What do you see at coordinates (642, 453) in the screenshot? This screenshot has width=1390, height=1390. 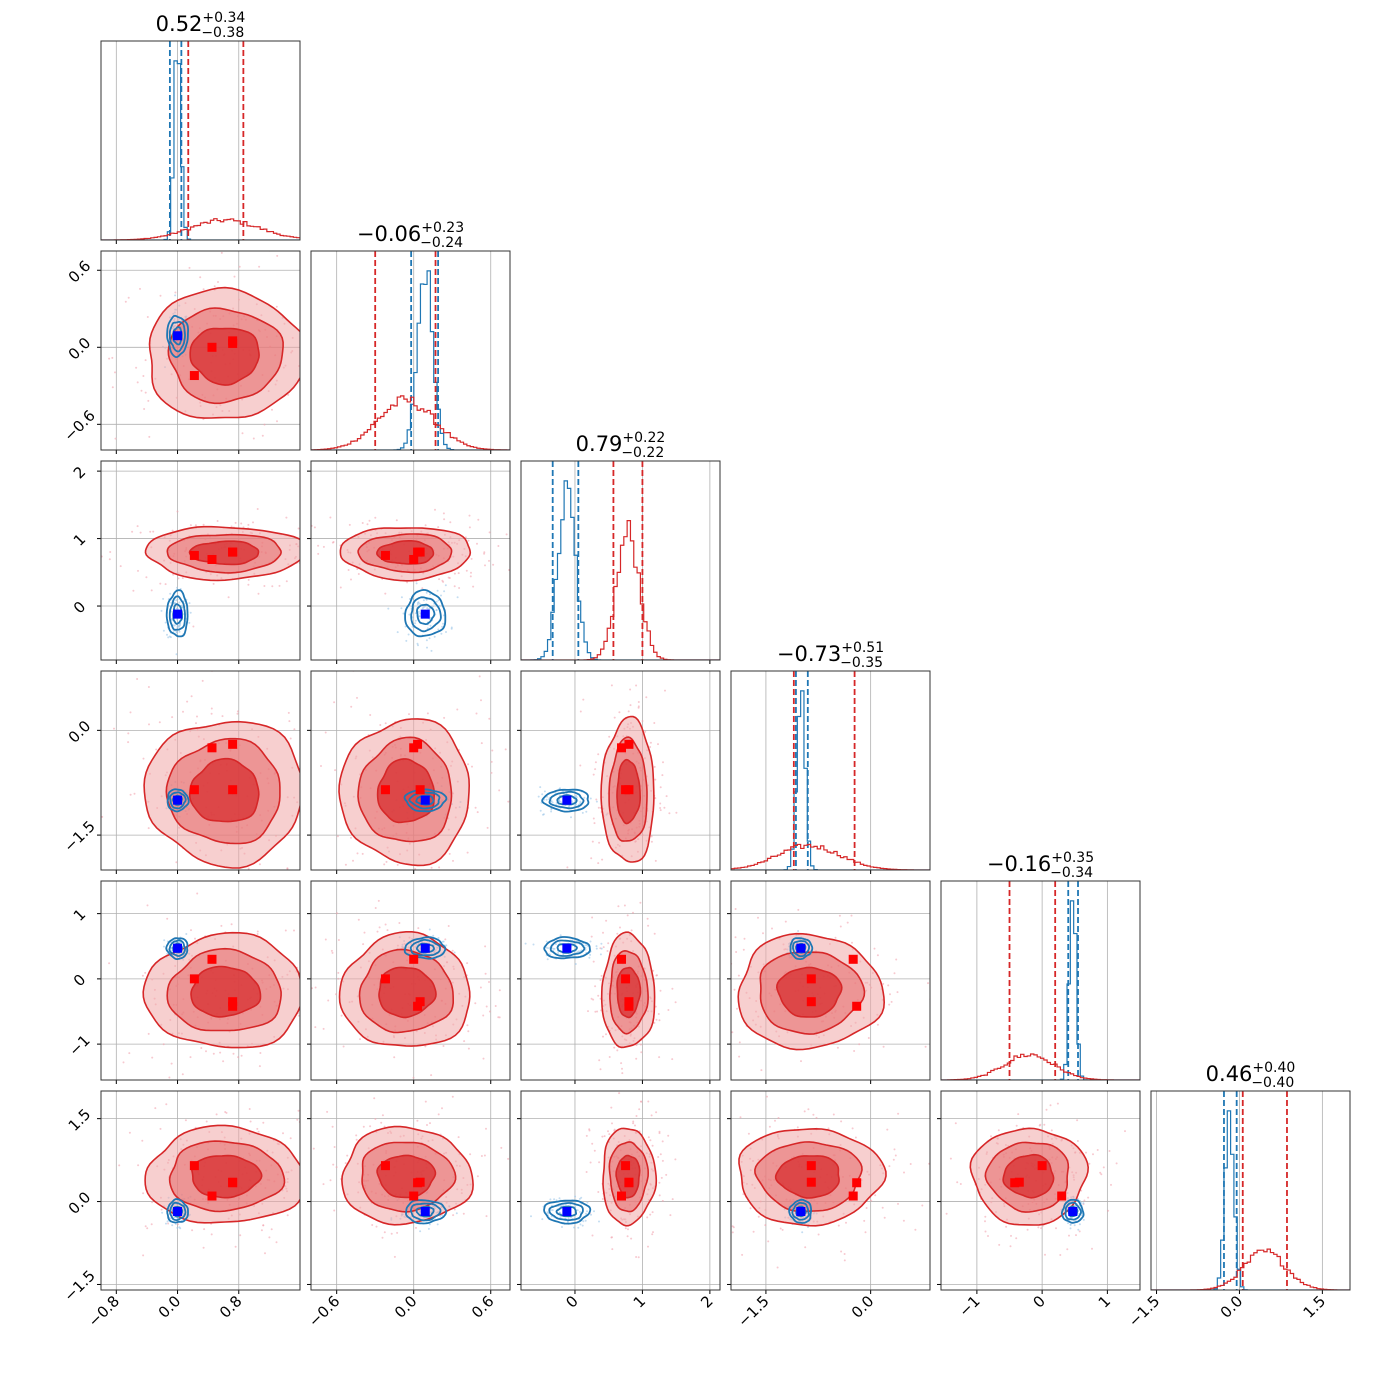 I see `title-lower: −0.22` at bounding box center [642, 453].